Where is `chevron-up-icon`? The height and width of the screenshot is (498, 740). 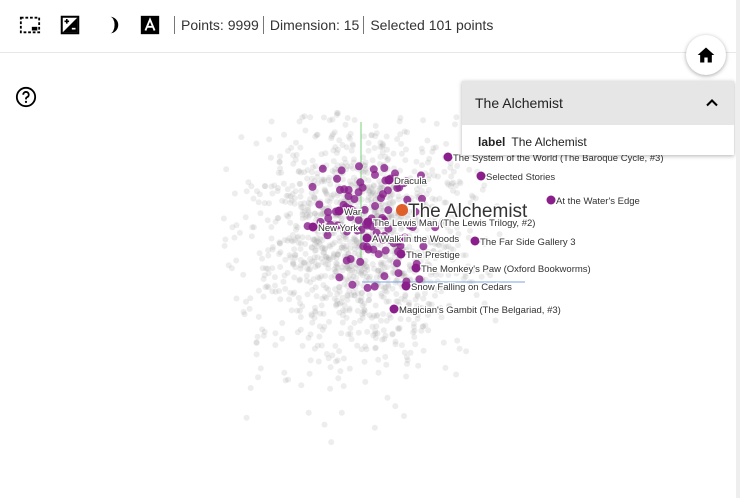 chevron-up-icon is located at coordinates (712, 103).